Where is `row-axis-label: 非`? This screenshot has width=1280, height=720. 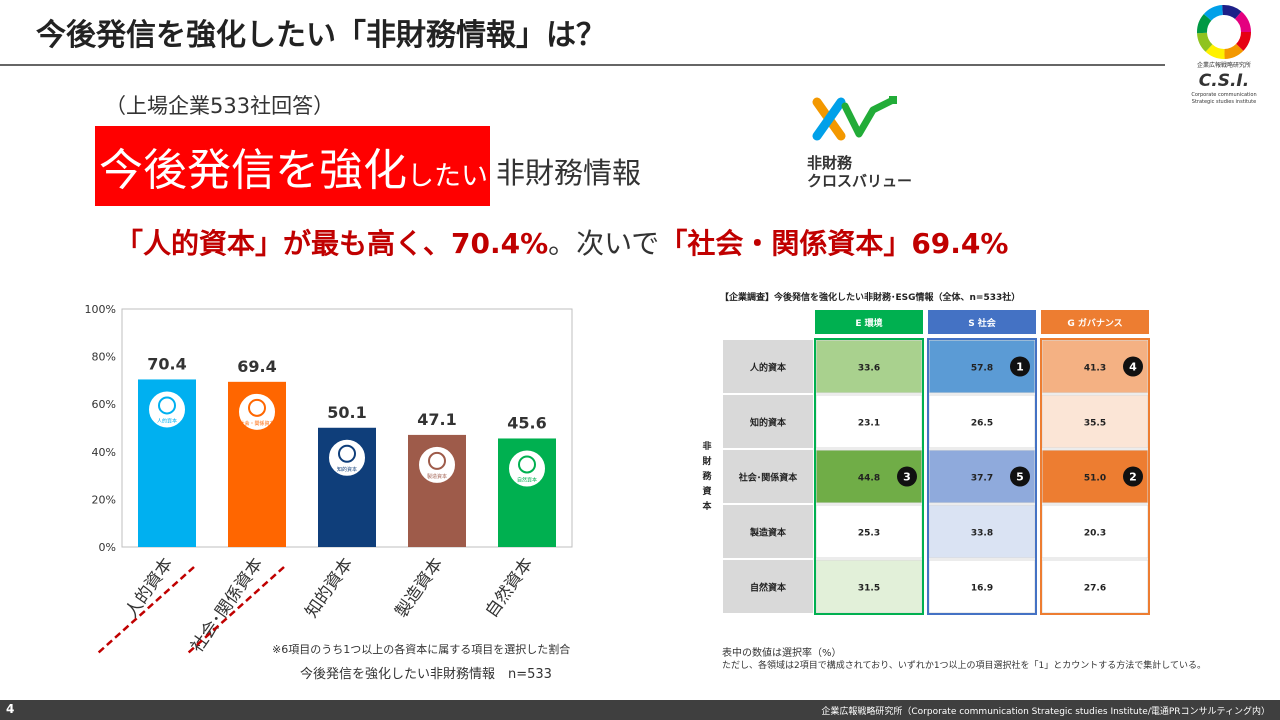 row-axis-label: 非 is located at coordinates (706, 446).